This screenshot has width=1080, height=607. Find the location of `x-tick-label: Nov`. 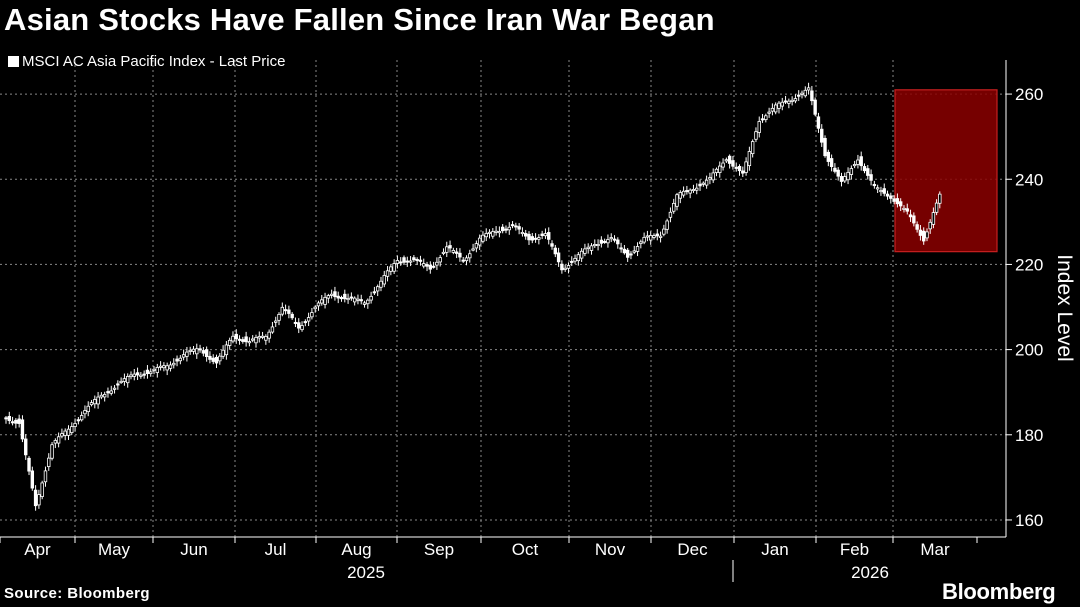

x-tick-label: Nov is located at coordinates (610, 549).